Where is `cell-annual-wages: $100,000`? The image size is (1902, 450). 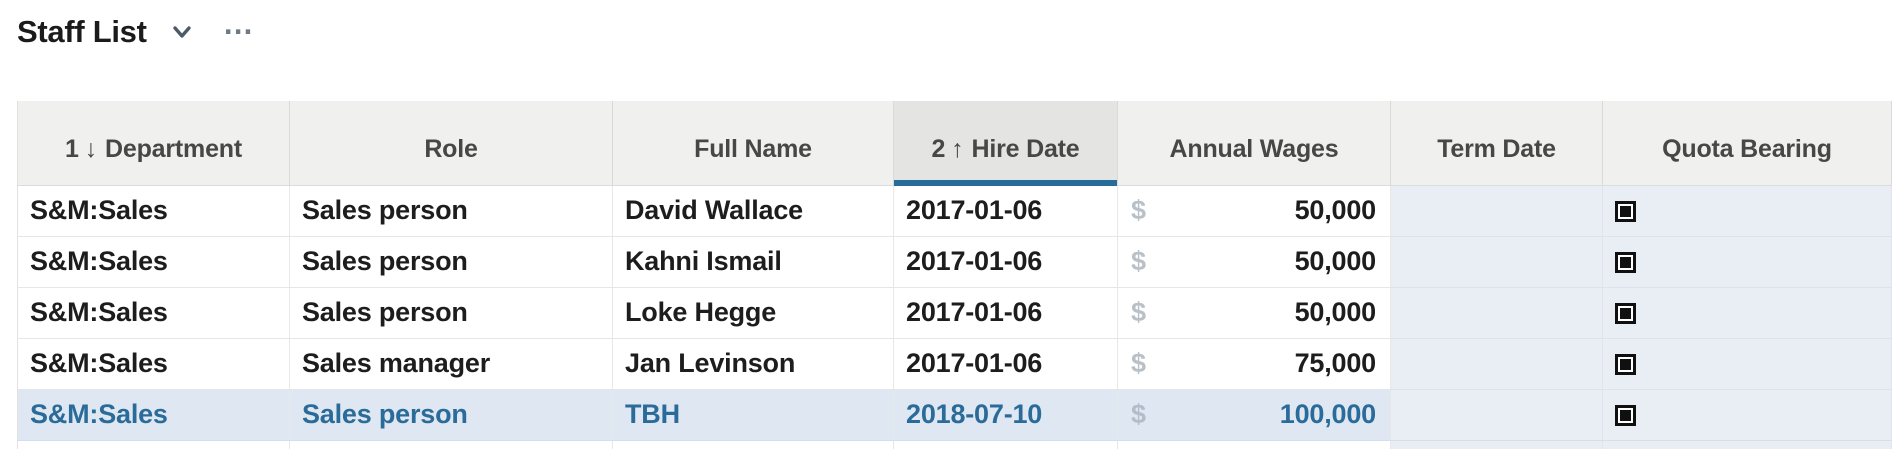
cell-annual-wages: $100,000 is located at coordinates (1254, 415).